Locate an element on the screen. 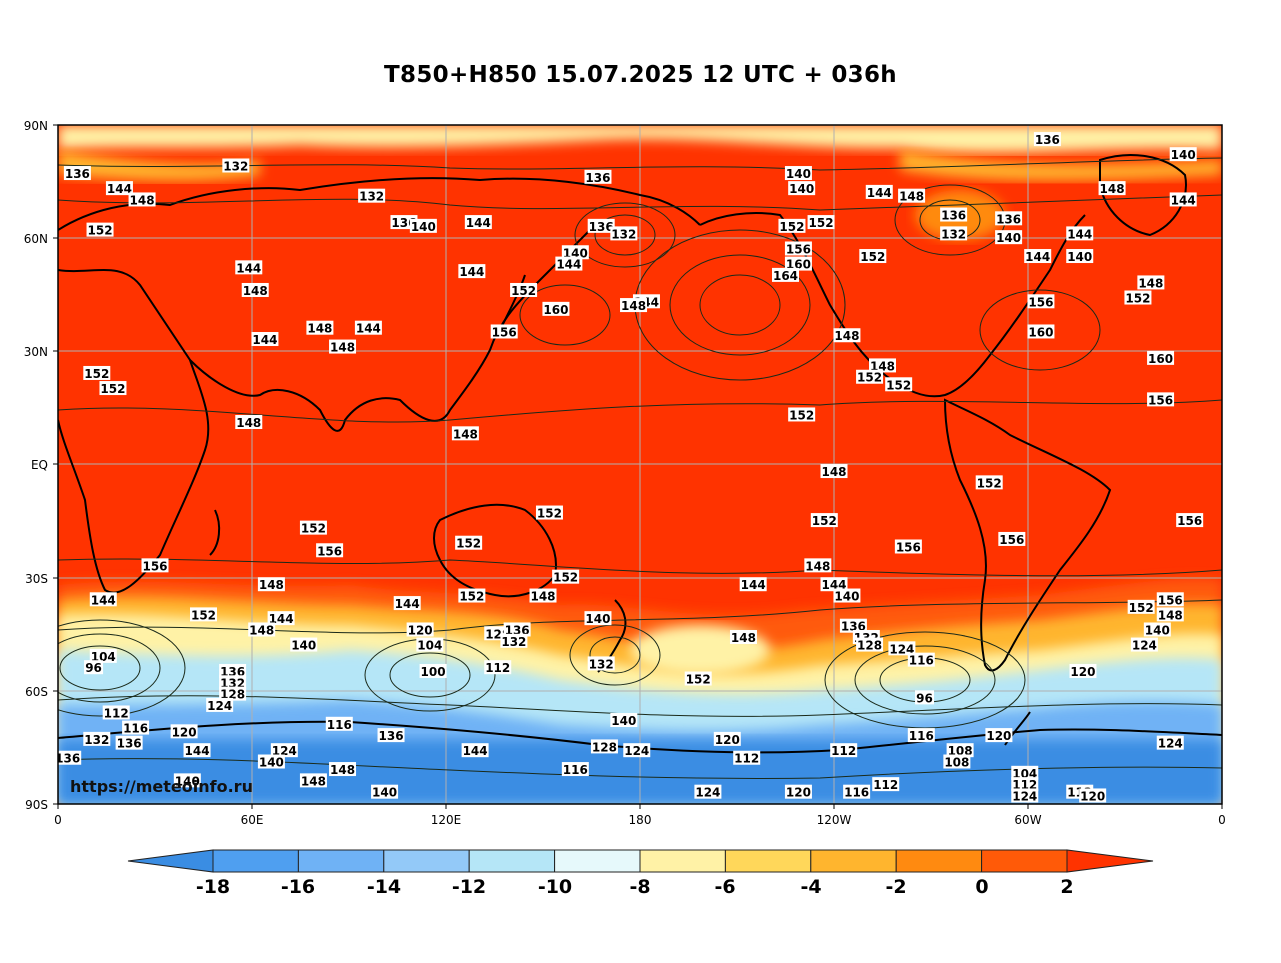 The image size is (1281, 963). lat-label: EQ is located at coordinates (39, 465).